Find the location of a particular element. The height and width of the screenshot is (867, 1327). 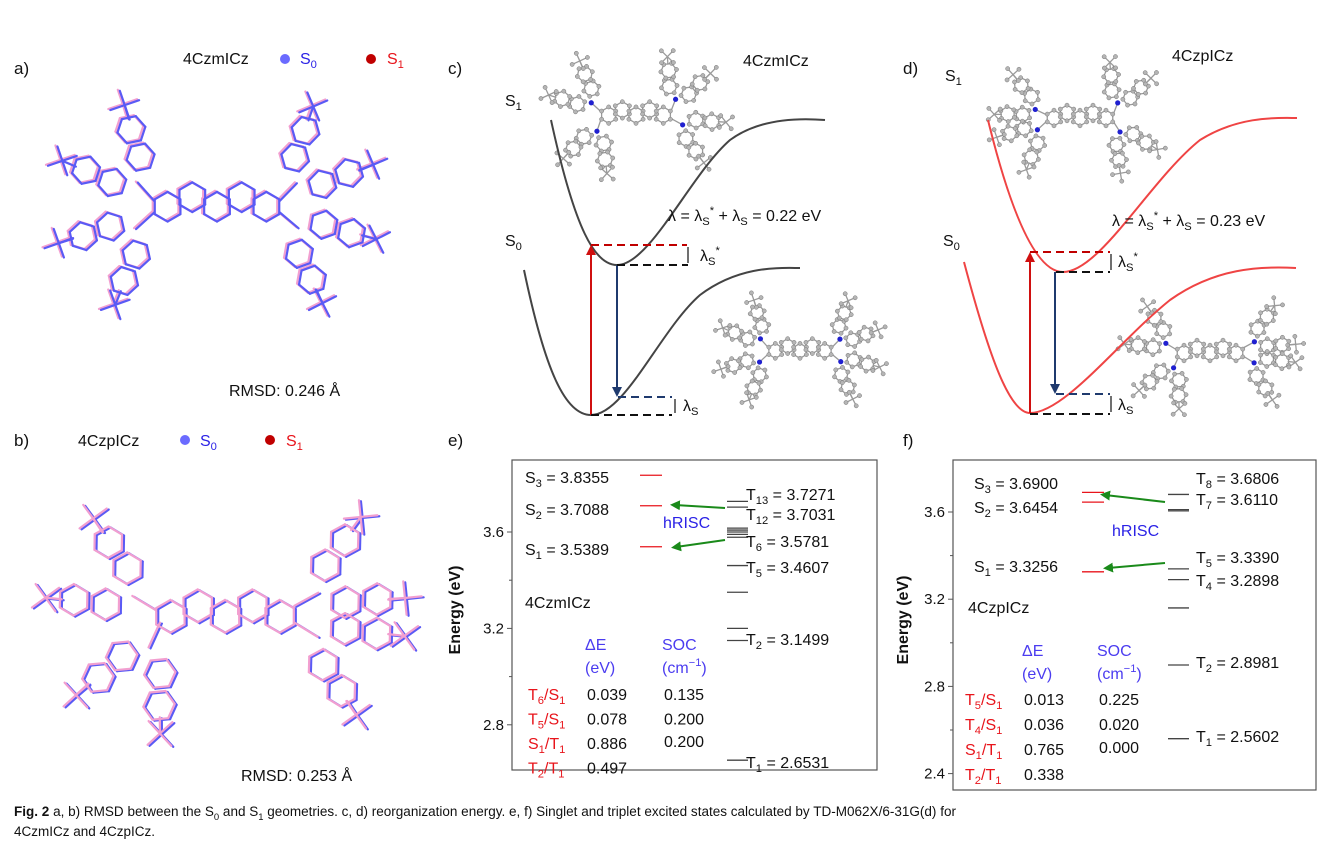

state-pair: T5/S1 is located at coordinates (546, 722).